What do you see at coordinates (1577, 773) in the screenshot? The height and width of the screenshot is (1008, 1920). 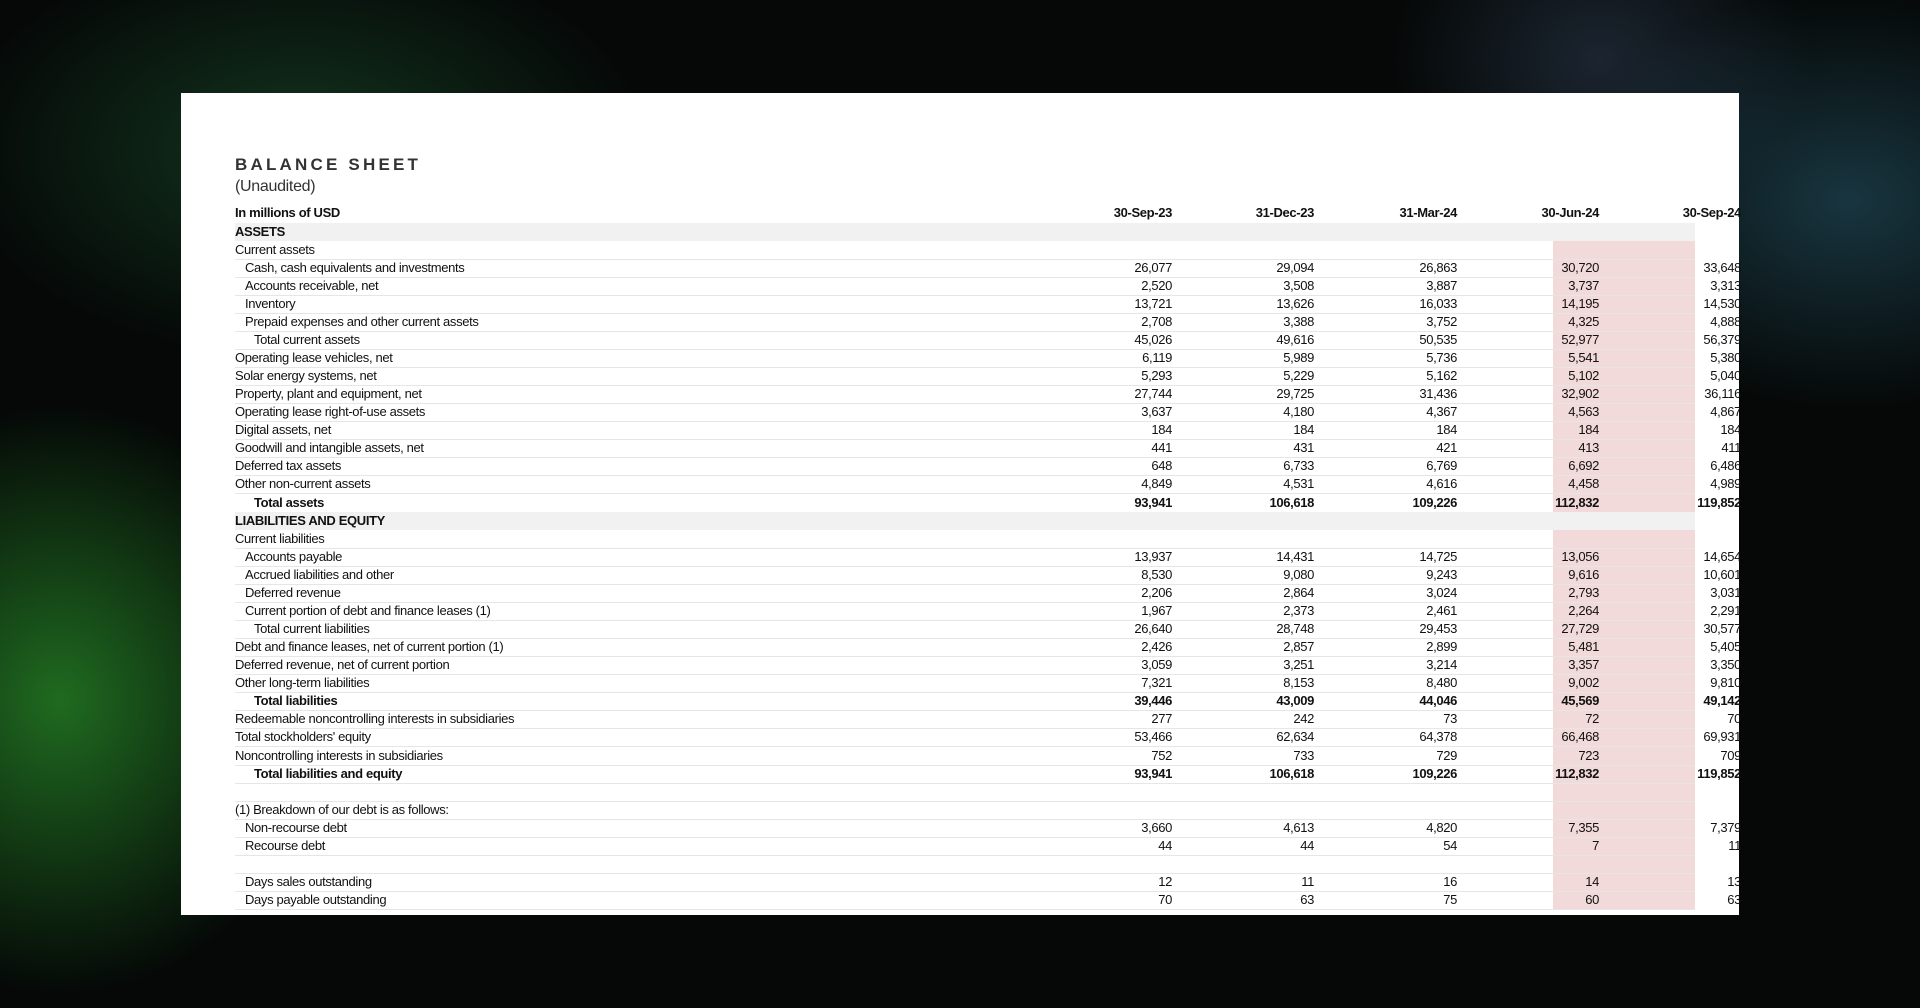 I see `cell-value: 112,832` at bounding box center [1577, 773].